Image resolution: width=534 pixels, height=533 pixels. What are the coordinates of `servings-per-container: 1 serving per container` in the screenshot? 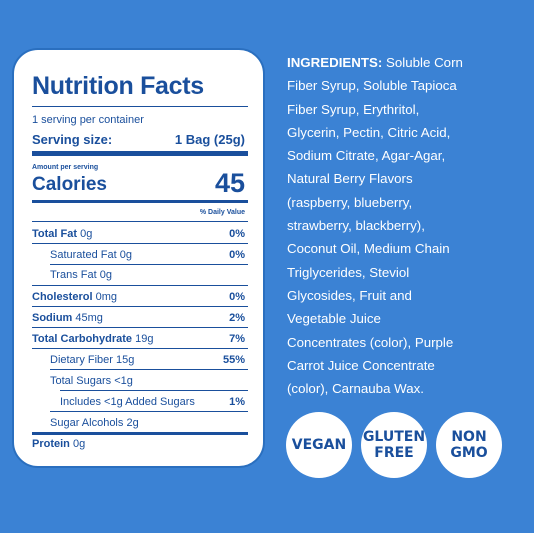 It's located at (88, 120).